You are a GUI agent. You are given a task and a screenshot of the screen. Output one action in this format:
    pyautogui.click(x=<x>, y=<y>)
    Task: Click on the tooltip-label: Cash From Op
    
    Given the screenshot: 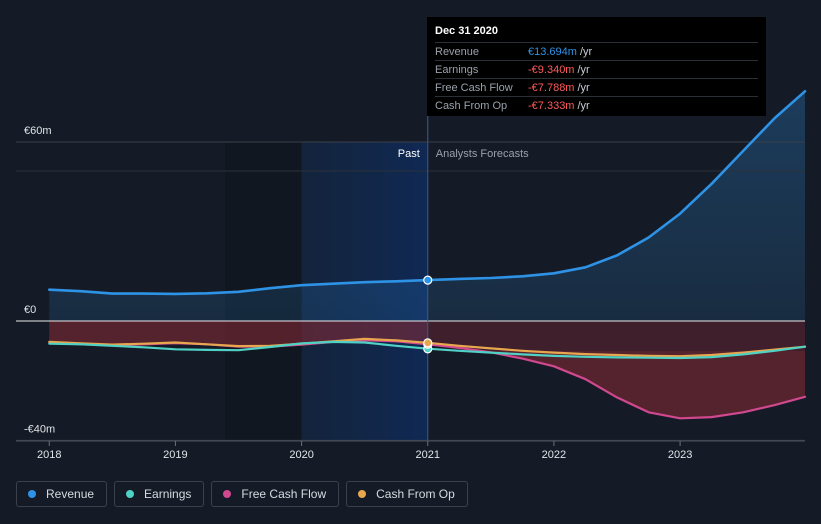 What is the action you would take?
    pyautogui.click(x=471, y=105)
    